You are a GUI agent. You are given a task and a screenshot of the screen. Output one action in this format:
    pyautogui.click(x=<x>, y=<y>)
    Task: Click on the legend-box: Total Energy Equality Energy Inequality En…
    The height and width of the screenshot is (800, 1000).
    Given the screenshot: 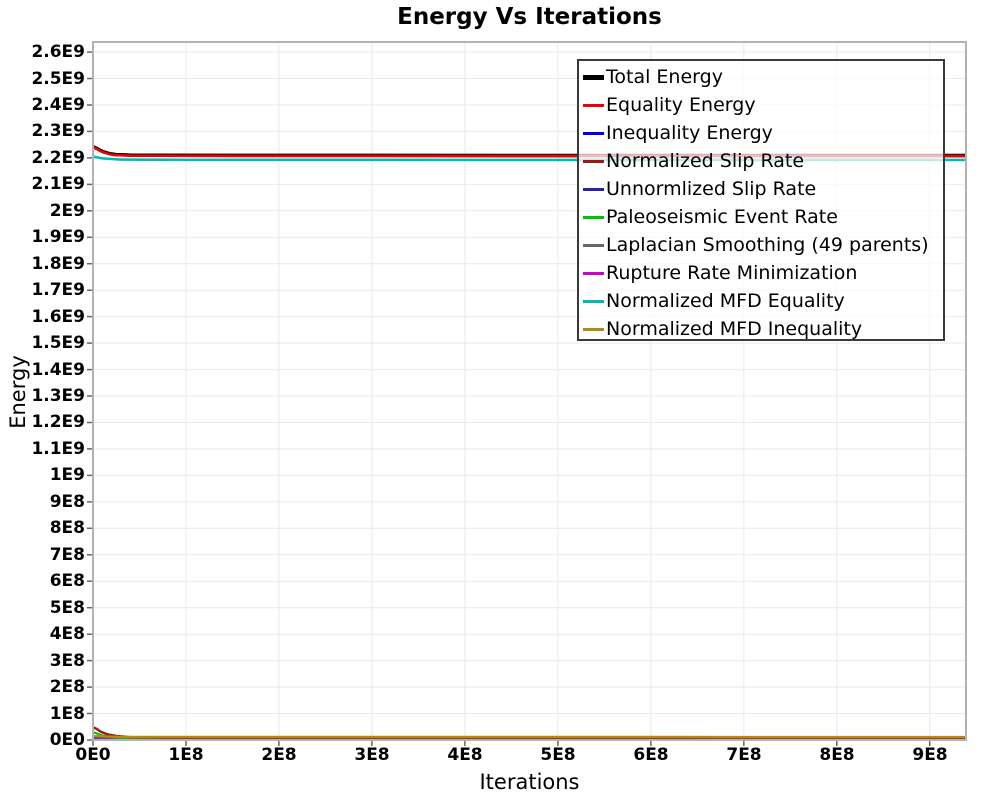 What is the action you would take?
    pyautogui.click(x=761, y=200)
    